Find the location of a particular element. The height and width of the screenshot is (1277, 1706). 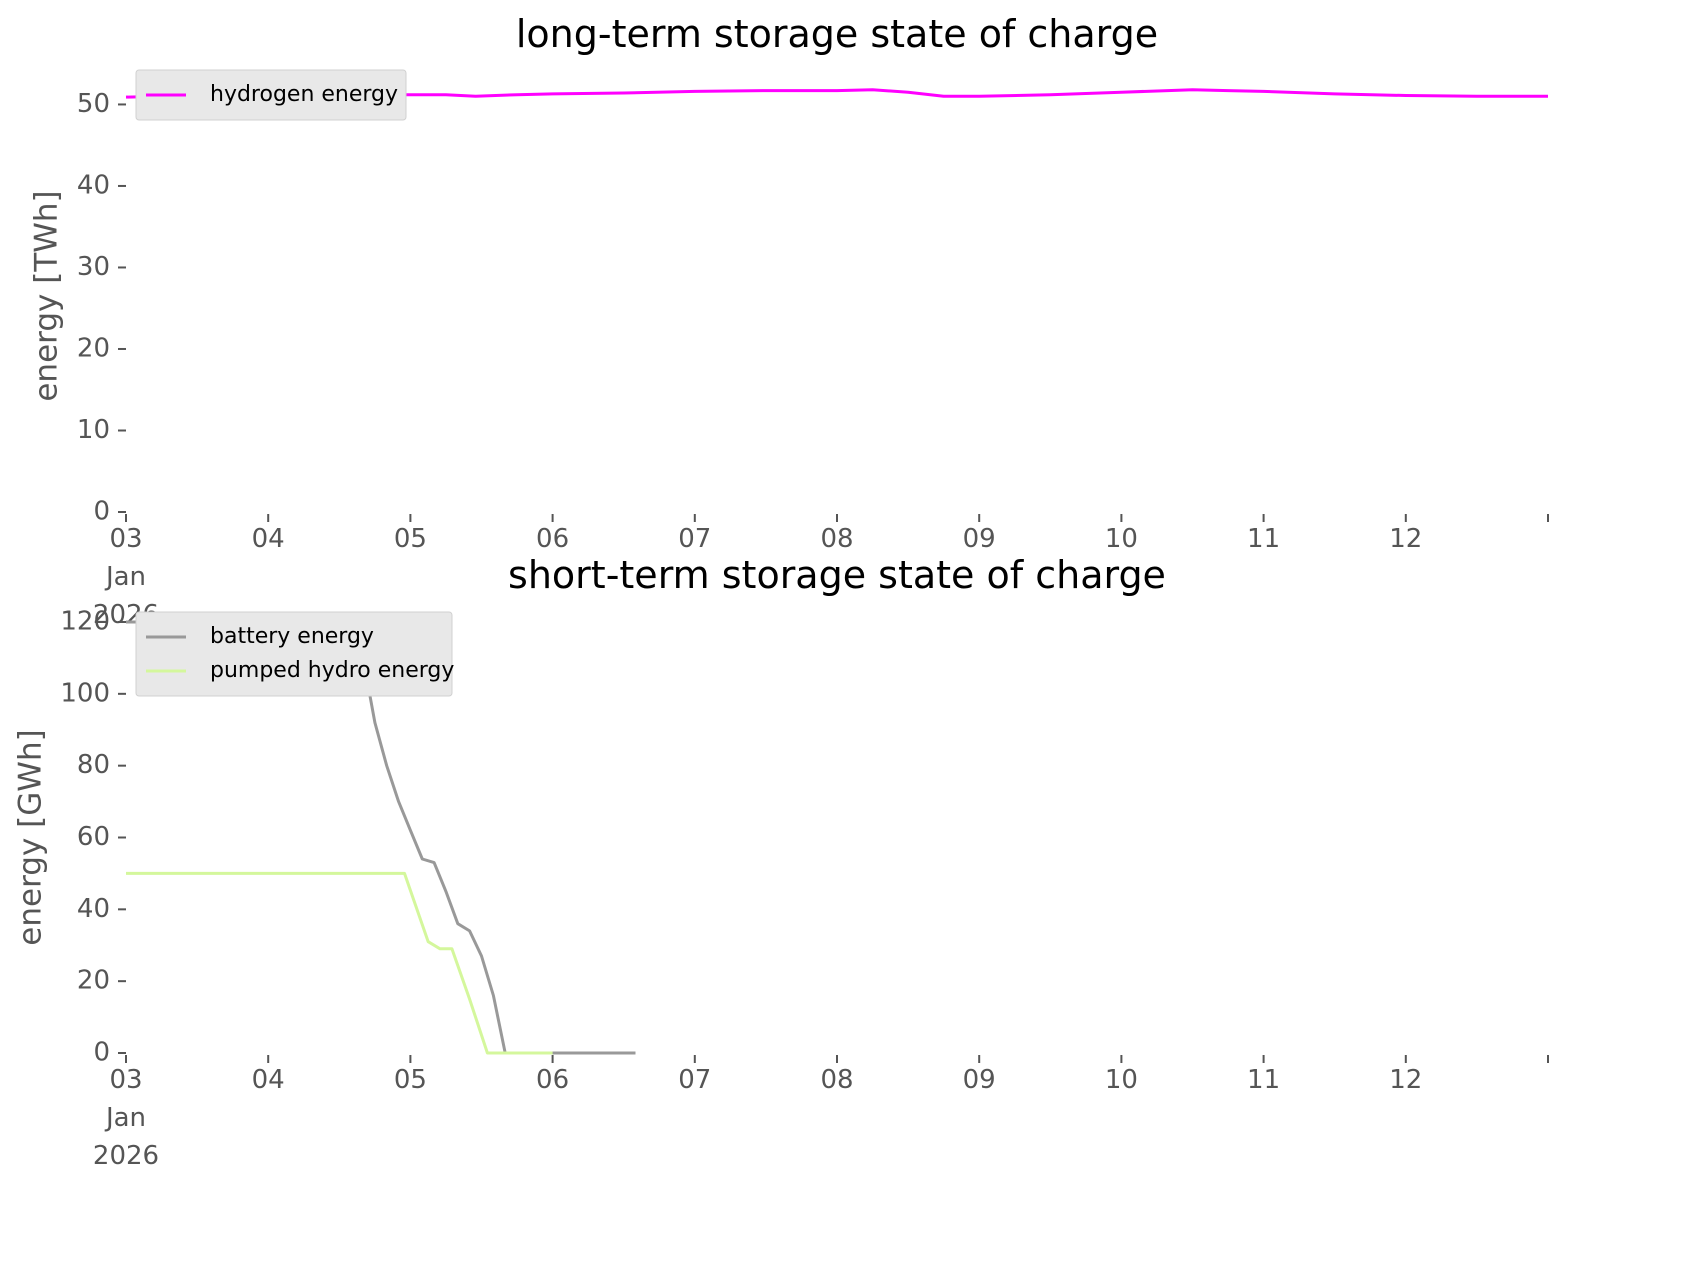

y-axis-label: energy [GWh] is located at coordinates (31, 837).